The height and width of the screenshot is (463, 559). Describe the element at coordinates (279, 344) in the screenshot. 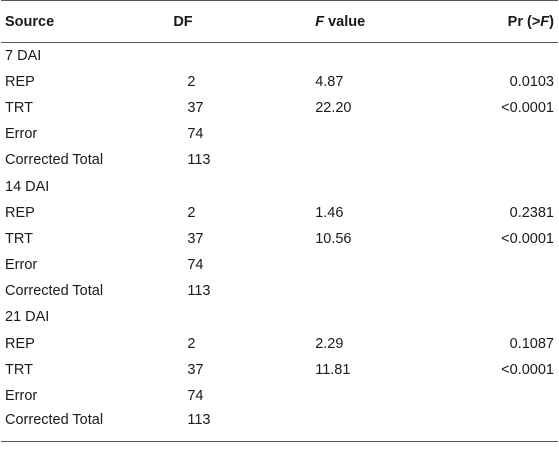

I see `table-row: REP 2 2.29 0.1087` at that location.